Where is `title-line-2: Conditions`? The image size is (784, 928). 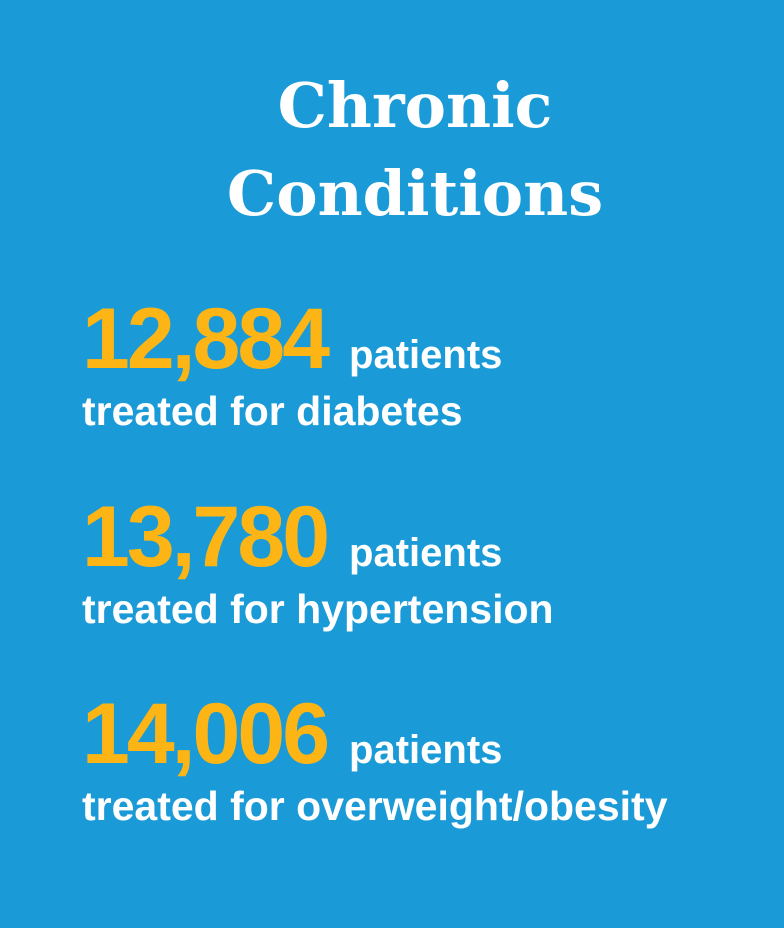 title-line-2: Conditions is located at coordinates (415, 193).